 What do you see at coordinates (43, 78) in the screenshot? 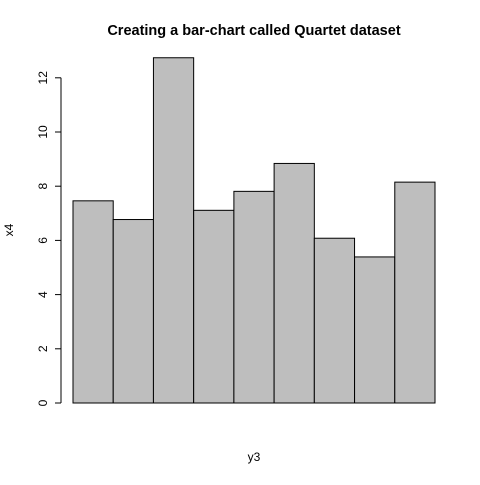
I see `y-tick-label-12: 12` at bounding box center [43, 78].